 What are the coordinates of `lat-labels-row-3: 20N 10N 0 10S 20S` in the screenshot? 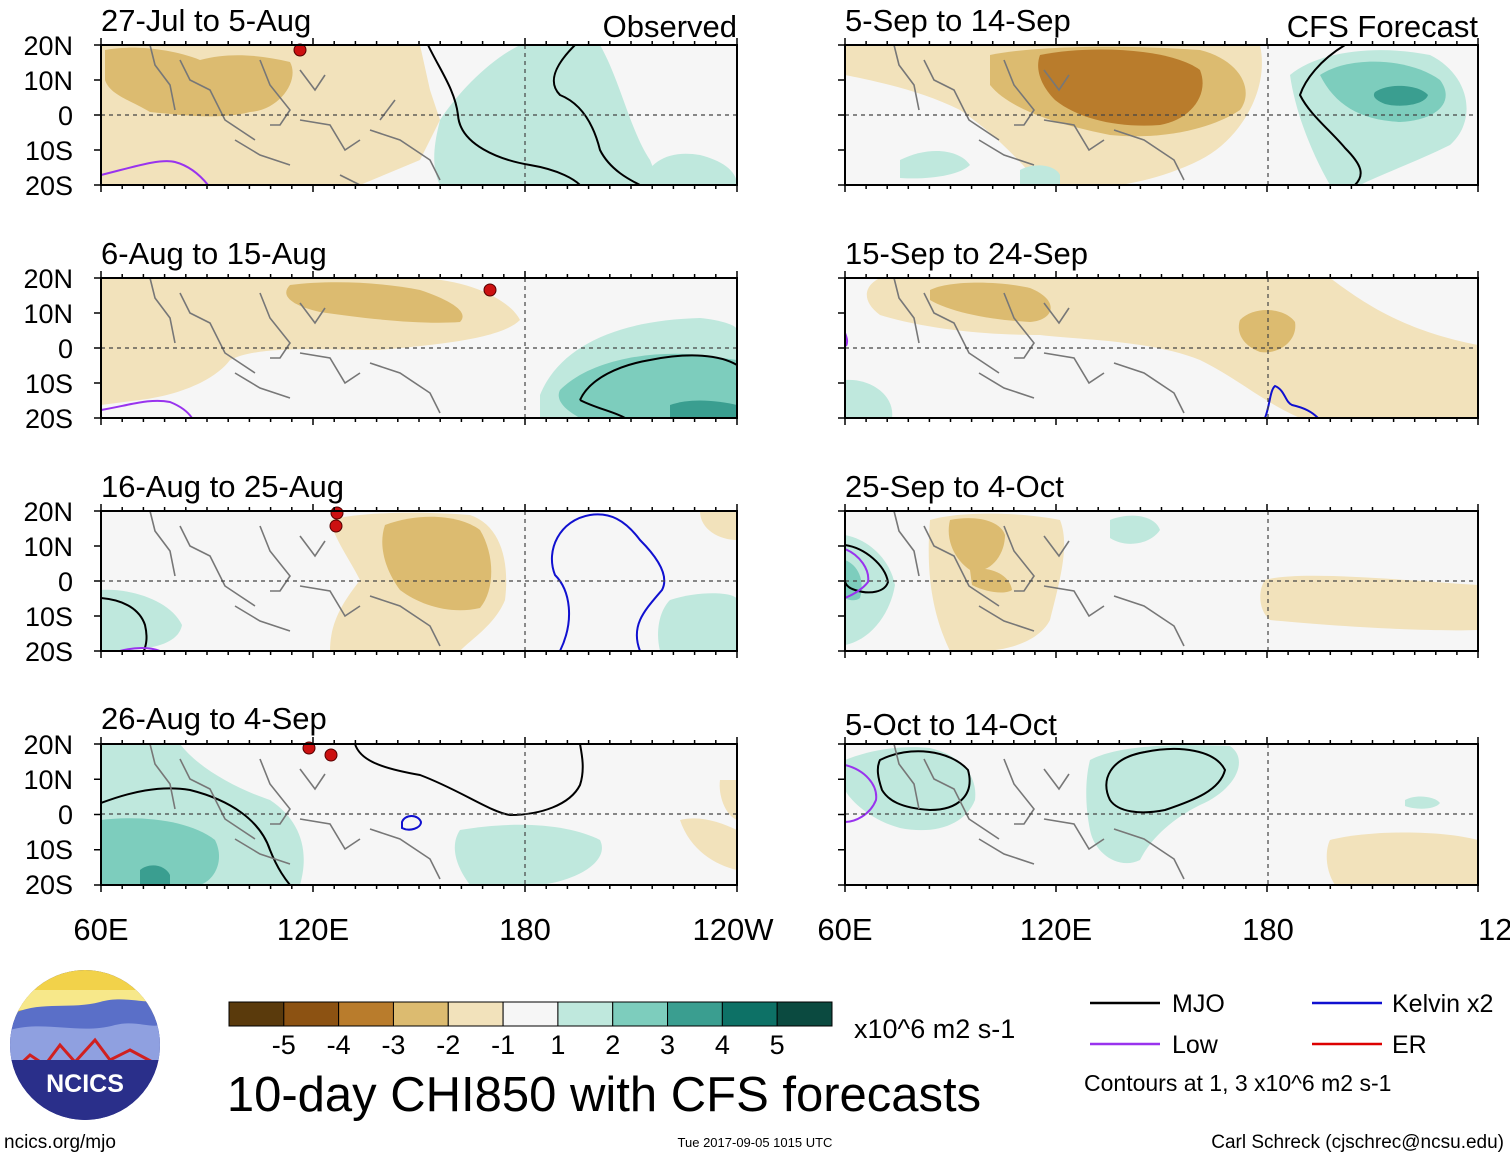 It's located at (48, 582).